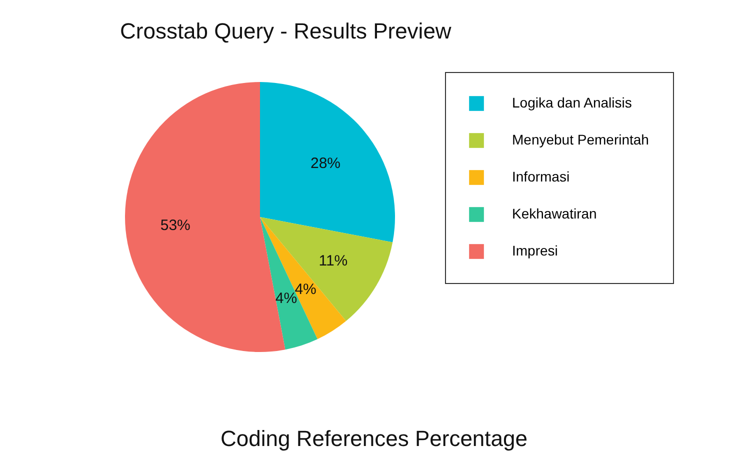  I want to click on data-label: 53%, so click(175, 225).